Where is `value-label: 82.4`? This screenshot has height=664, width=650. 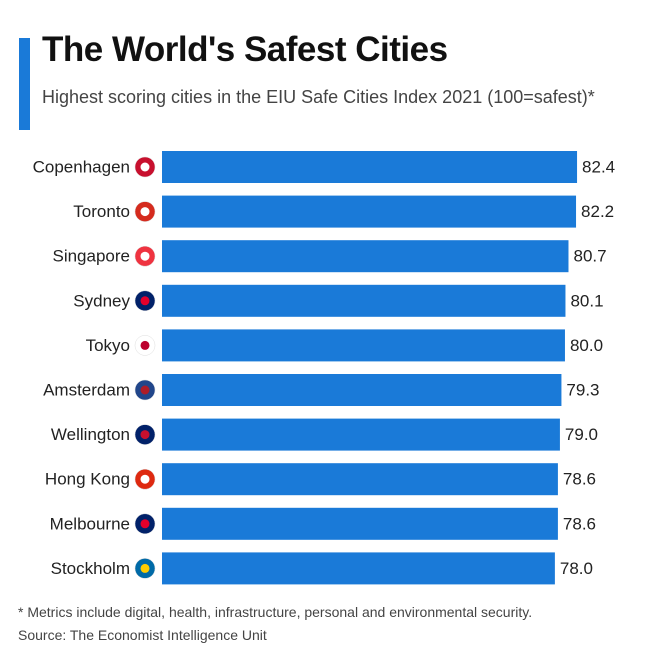 value-label: 82.4 is located at coordinates (598, 166).